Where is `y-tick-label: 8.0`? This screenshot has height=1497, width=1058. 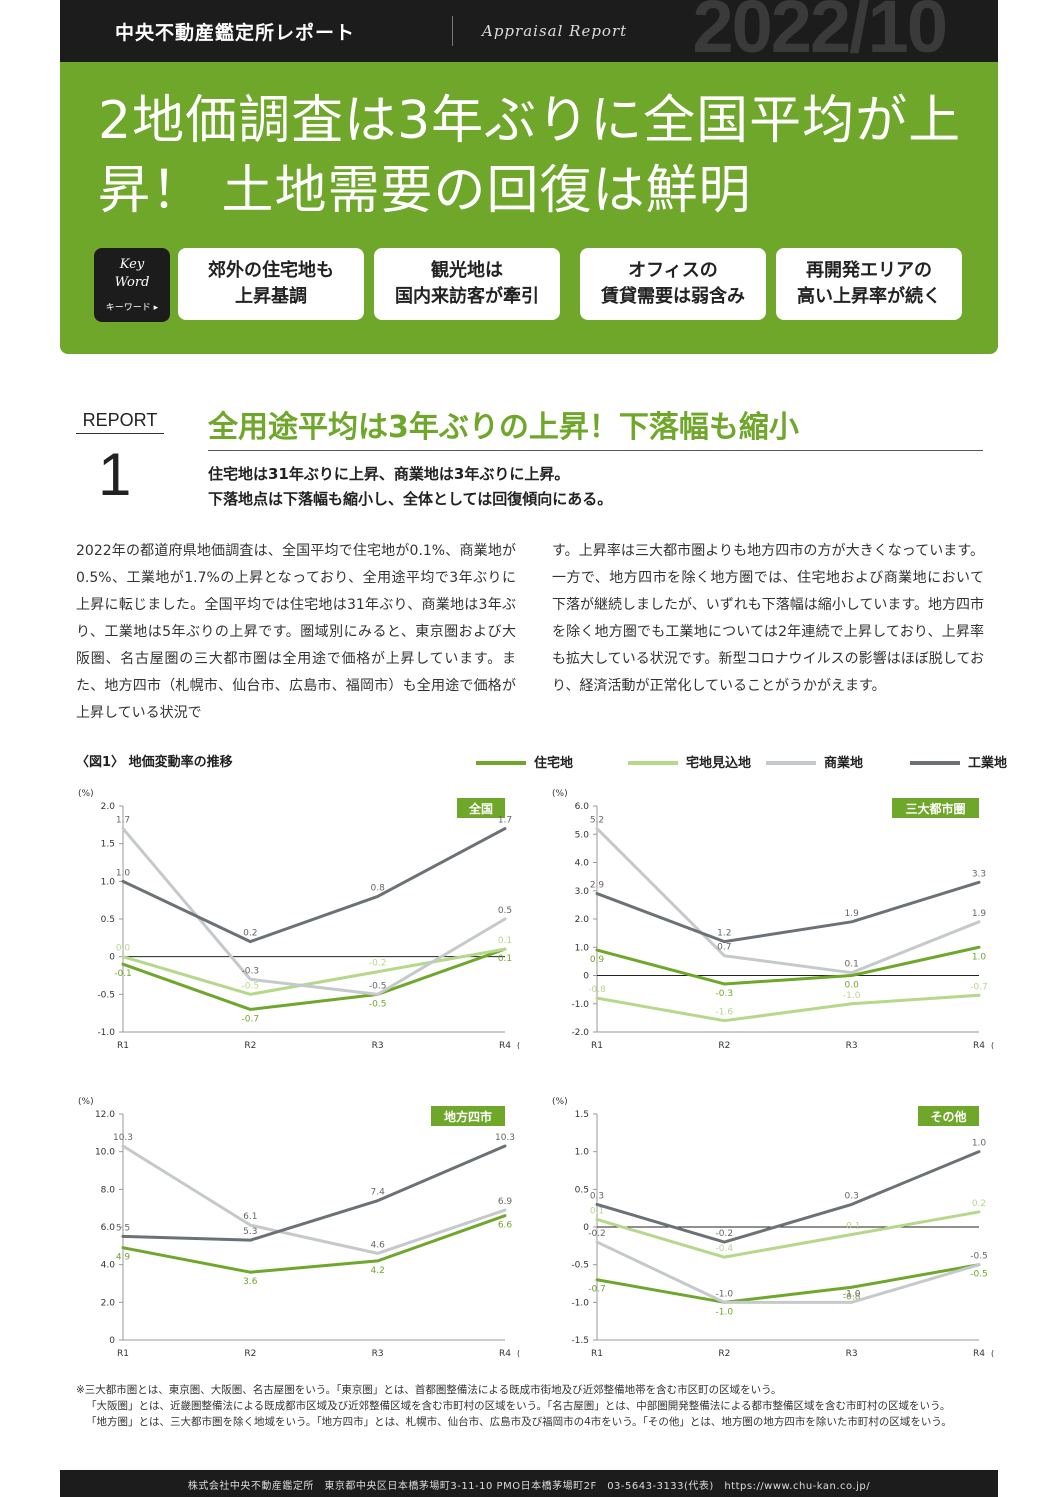 y-tick-label: 8.0 is located at coordinates (108, 1190).